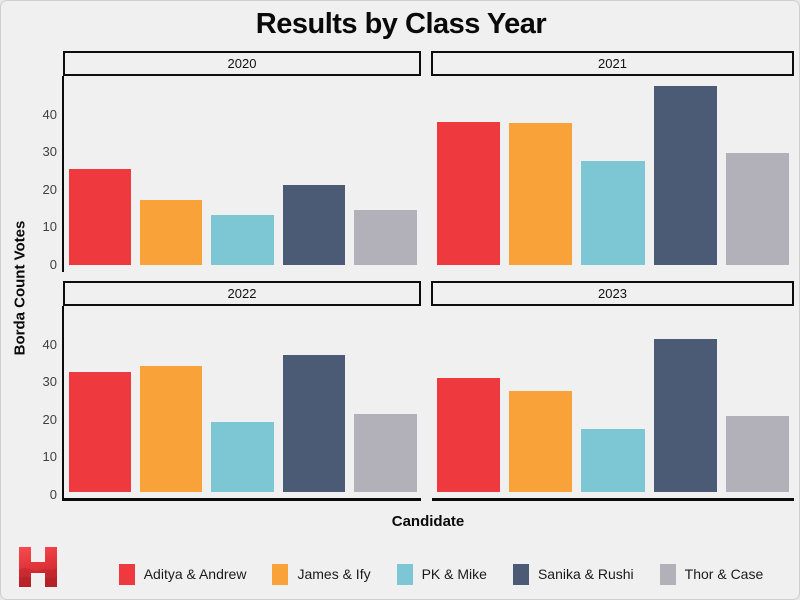  I want to click on y-tick-2020-0: 0, so click(53, 264).